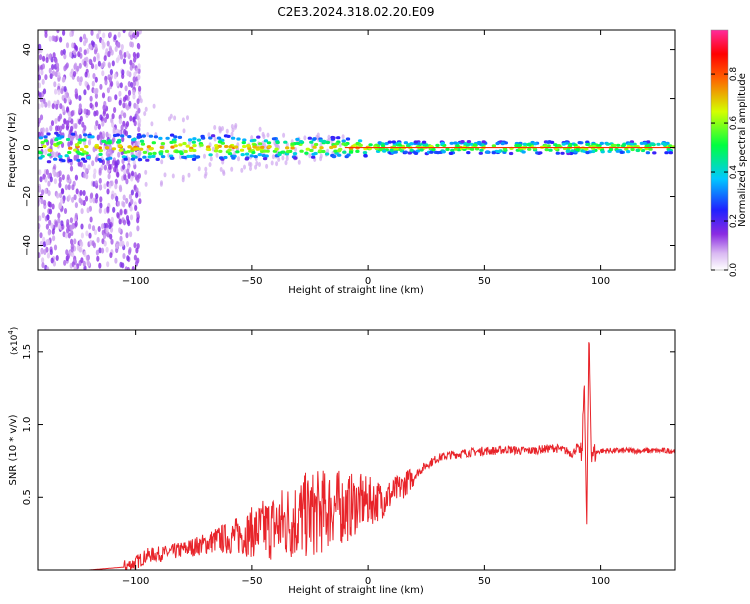  What do you see at coordinates (600, 581) in the screenshot?
I see `snr-x-tick-label: 100` at bounding box center [600, 581].